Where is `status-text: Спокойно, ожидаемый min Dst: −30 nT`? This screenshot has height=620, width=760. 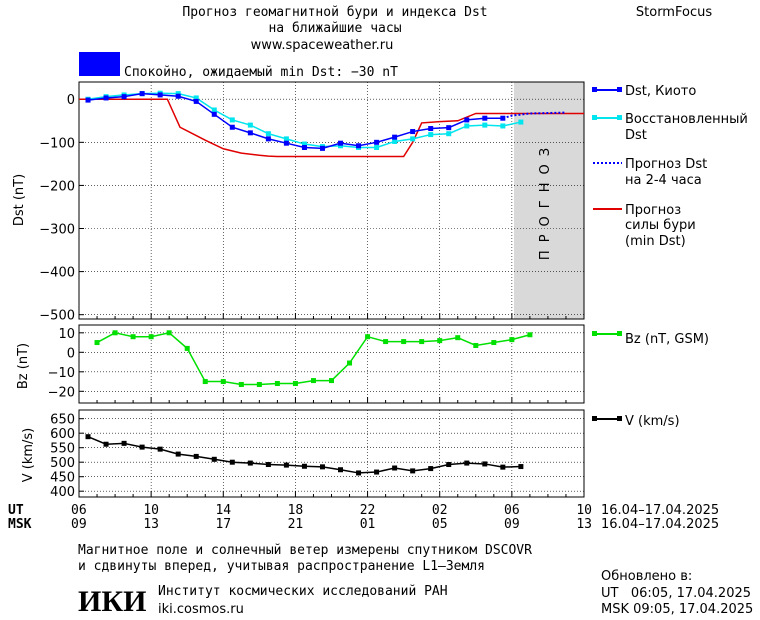
status-text: Спокойно, ожидаемый min Dst: −30 nT is located at coordinates (261, 72).